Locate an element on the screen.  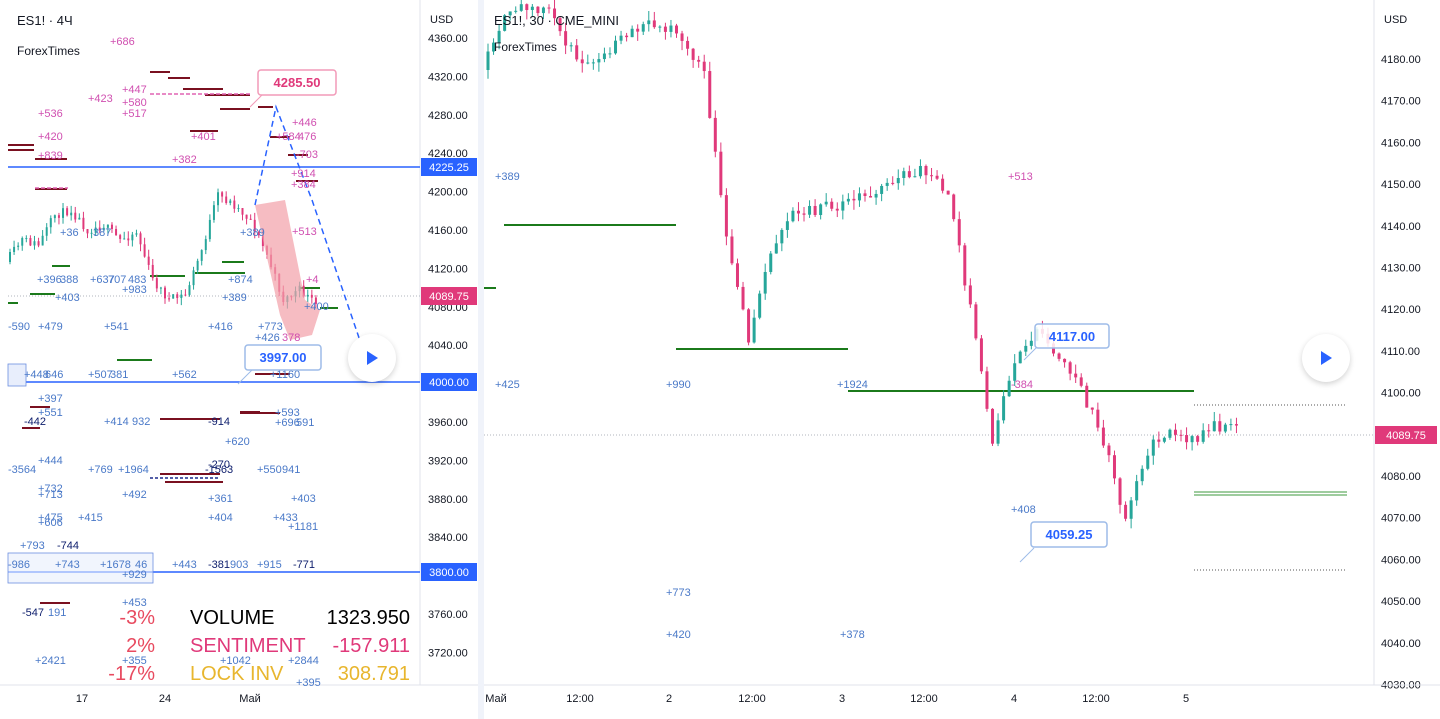
left-price-tick: 4240.00 is located at coordinates (448, 154).